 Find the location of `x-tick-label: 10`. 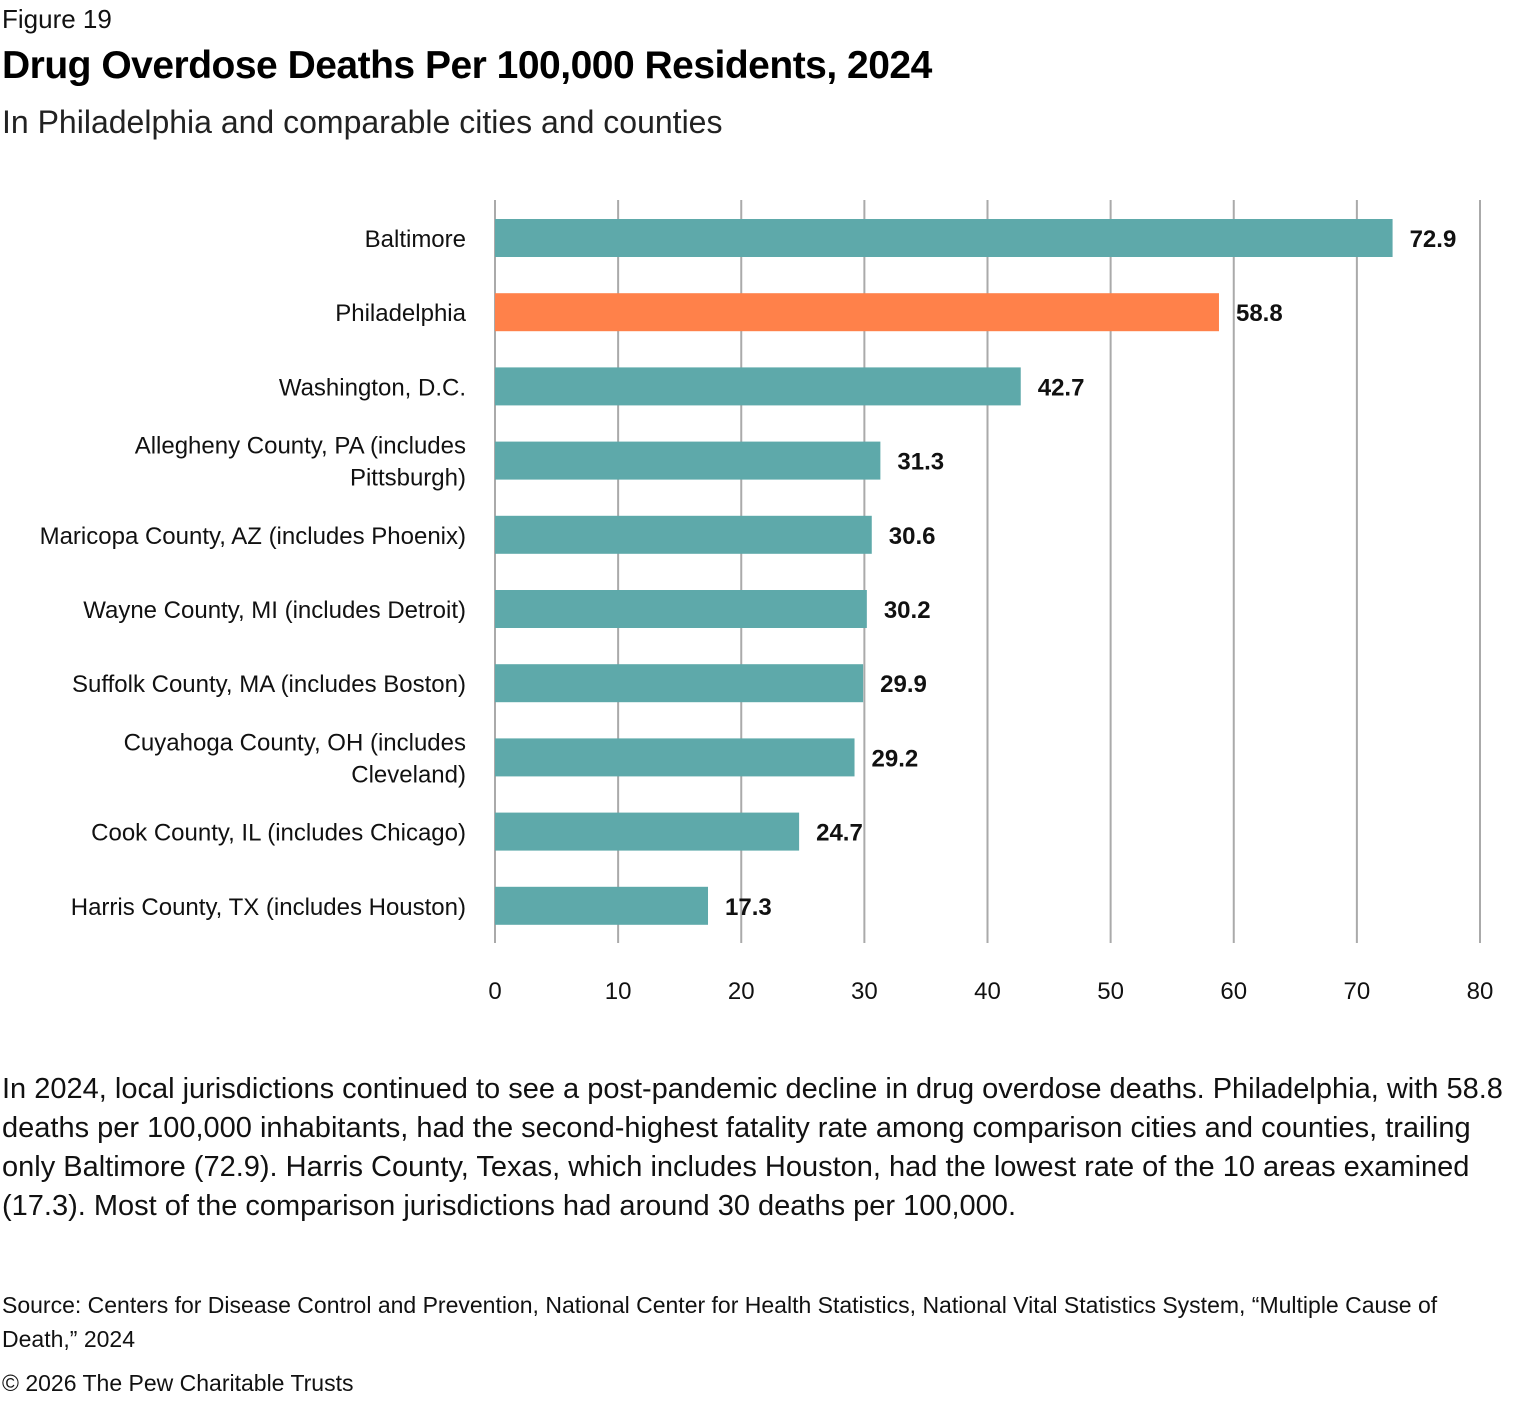

x-tick-label: 10 is located at coordinates (618, 991).